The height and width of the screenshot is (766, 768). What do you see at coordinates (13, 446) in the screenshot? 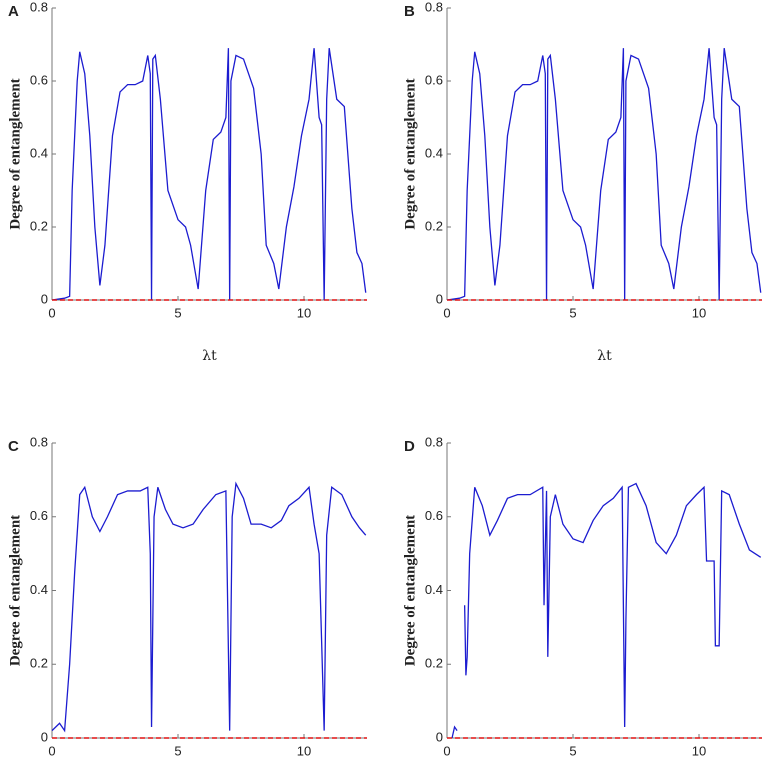
I see `panel-label: C` at bounding box center [13, 446].